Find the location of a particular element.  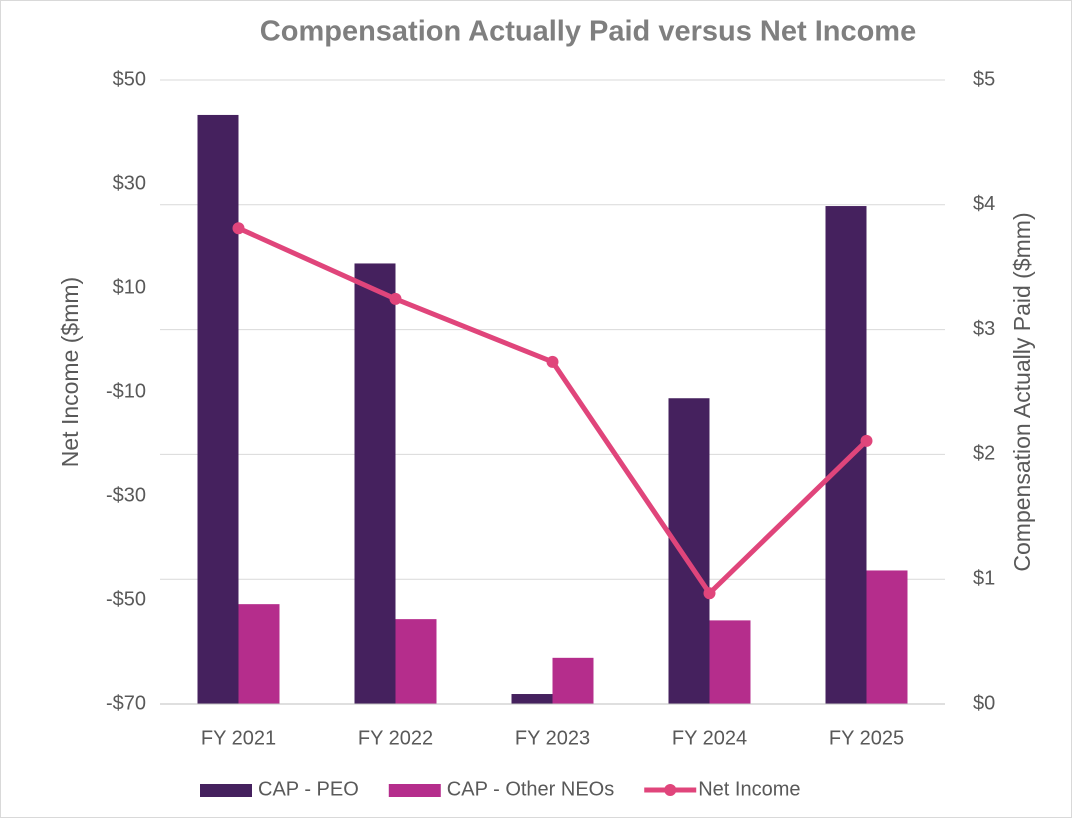

y2-tick-label: $1 is located at coordinates (984, 578).